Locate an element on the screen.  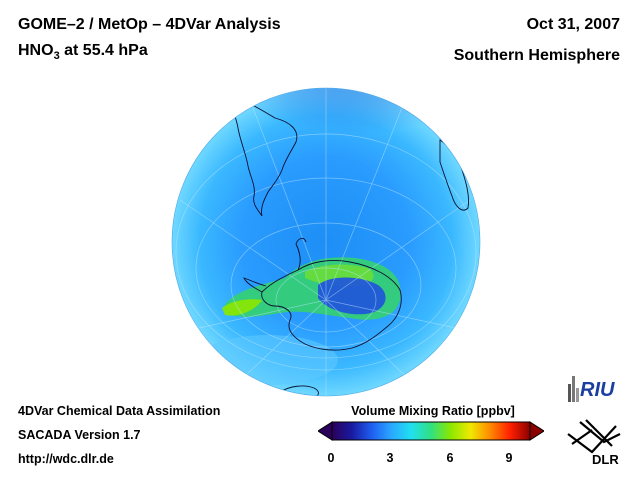
species-name: HNO is located at coordinates (36, 50).